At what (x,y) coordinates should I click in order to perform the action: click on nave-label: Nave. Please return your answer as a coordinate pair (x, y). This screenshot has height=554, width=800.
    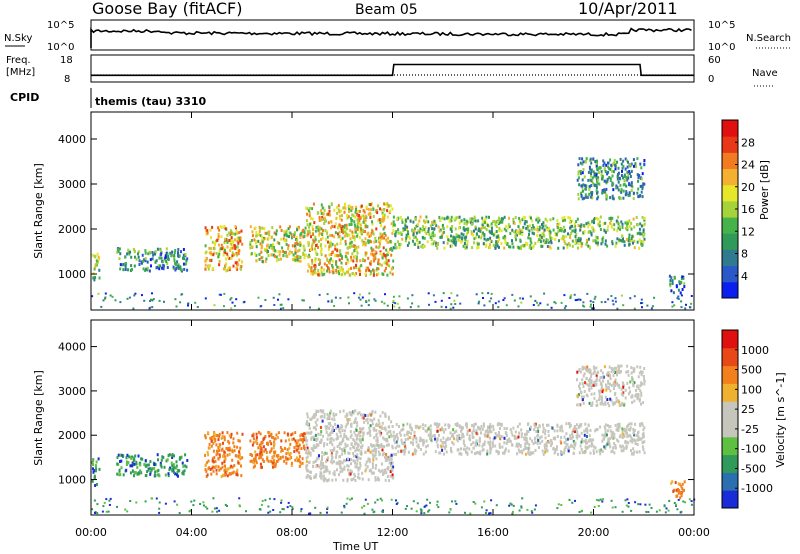
    Looking at the image, I should click on (765, 73).